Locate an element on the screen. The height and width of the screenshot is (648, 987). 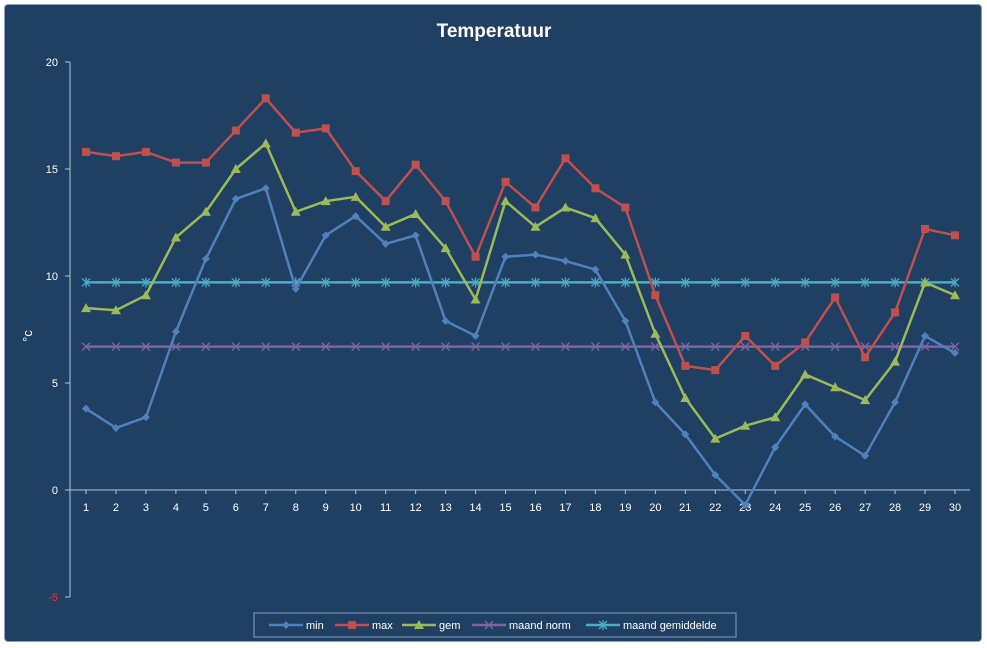
series-maand-norm is located at coordinates (520, 347).